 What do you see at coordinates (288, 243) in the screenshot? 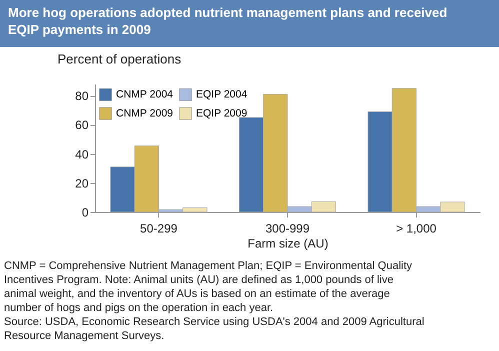
I see `x-axis-title: Farm size (AU)` at bounding box center [288, 243].